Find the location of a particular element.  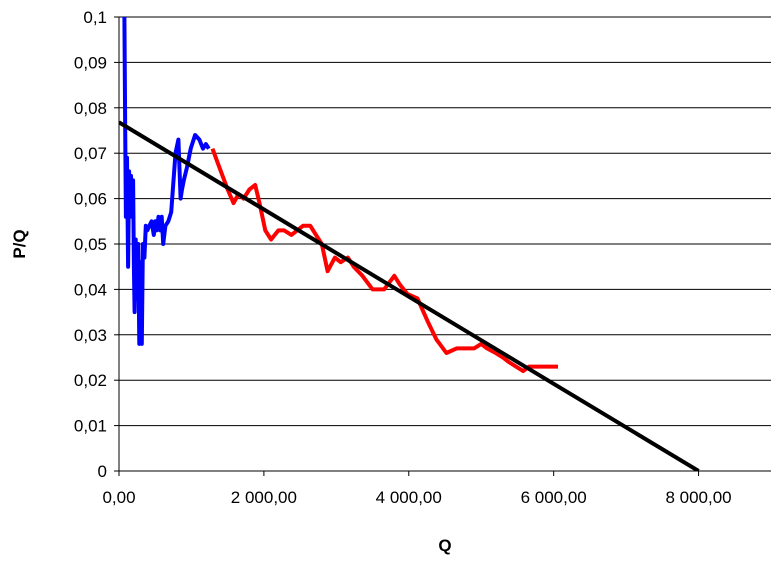

y-tick-label-10: 0,1 is located at coordinates (95, 17).